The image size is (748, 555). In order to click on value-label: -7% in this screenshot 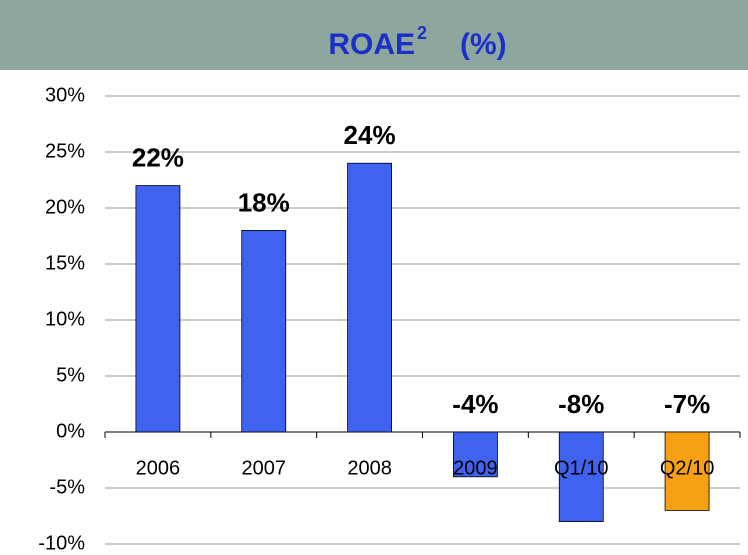, I will do `click(687, 404)`.